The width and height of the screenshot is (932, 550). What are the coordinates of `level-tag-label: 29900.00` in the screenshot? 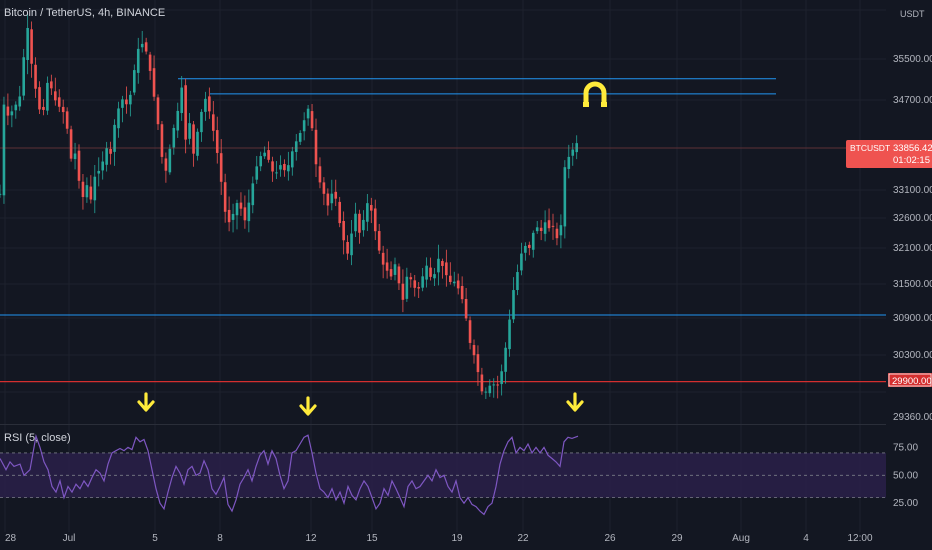 It's located at (912, 381).